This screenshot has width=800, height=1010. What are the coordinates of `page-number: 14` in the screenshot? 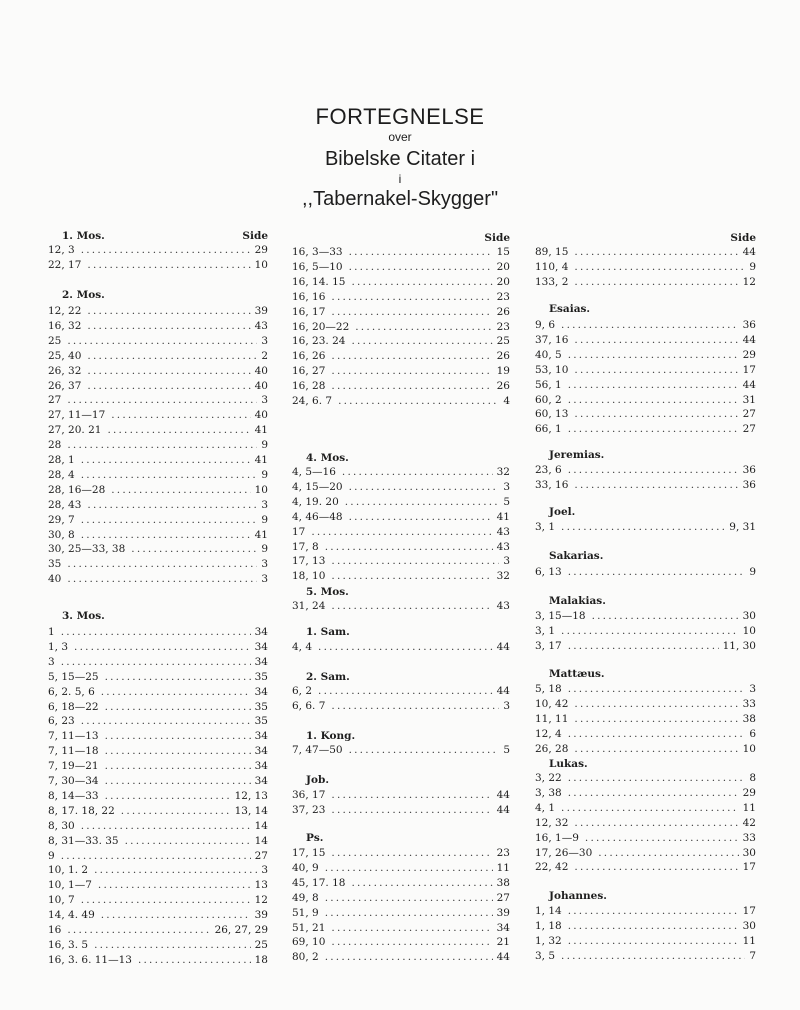 It's located at (261, 825).